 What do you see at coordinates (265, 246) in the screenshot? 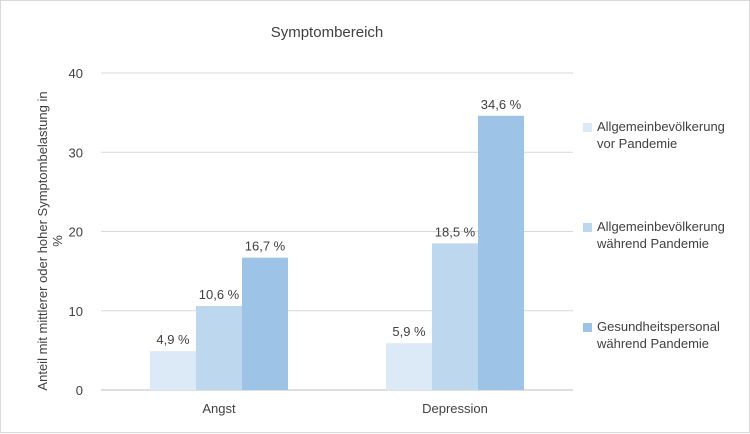
I see `data-label: 16,7 %` at bounding box center [265, 246].